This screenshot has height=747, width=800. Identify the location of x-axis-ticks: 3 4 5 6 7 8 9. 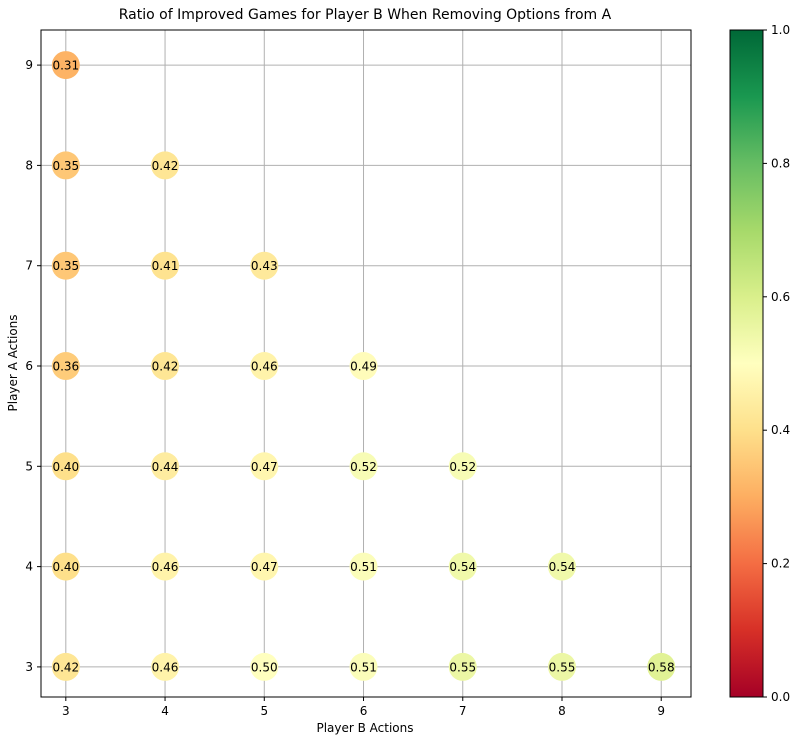
(363, 707).